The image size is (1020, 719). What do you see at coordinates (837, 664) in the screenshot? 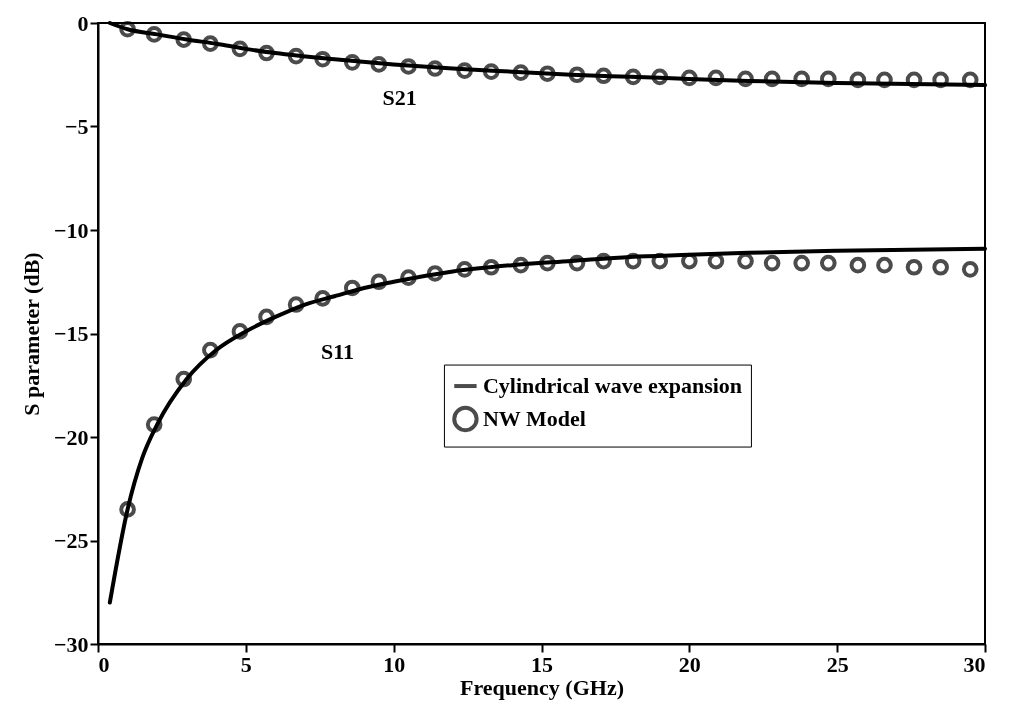
I see `x-tick-label: 25` at bounding box center [837, 664].